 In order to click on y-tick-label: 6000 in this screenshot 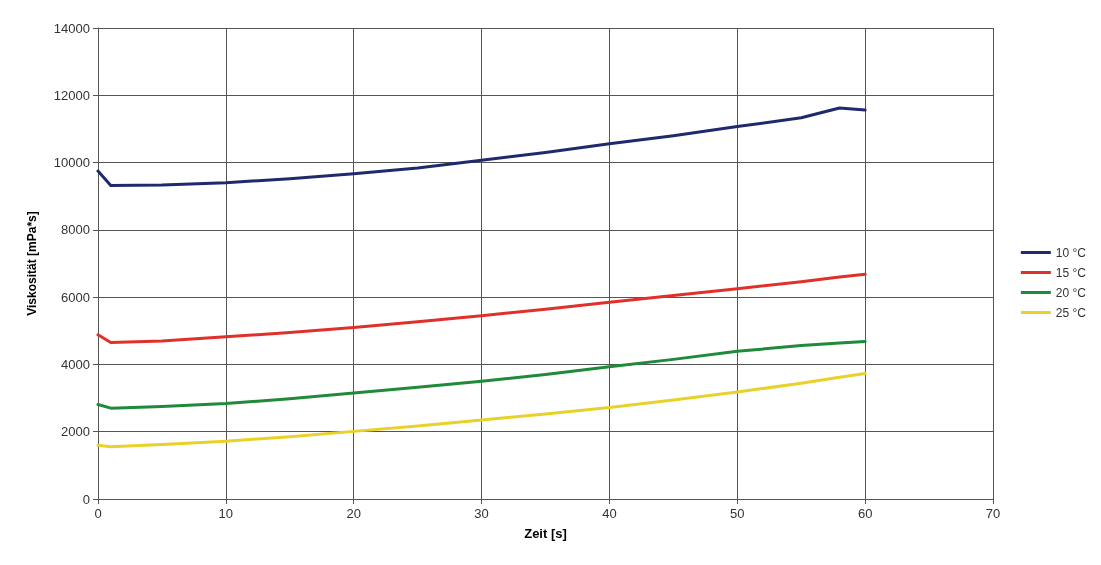, I will do `click(75, 297)`.